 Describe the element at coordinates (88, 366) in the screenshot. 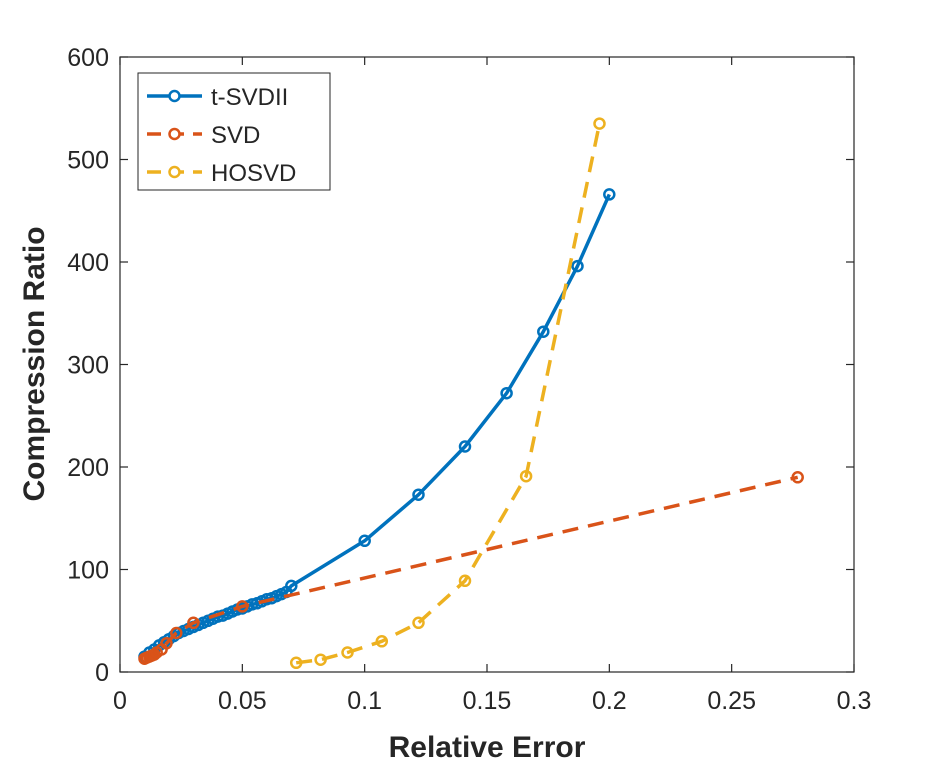

I see `y-tick-label: 300` at that location.